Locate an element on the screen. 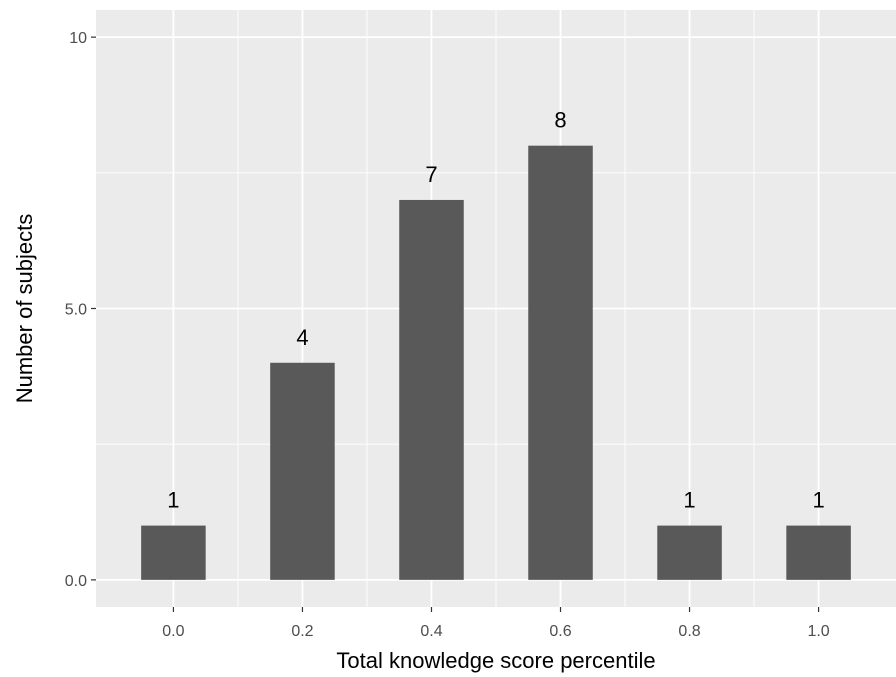 This screenshot has width=896, height=677. x-tick-label: 1.0 is located at coordinates (818, 631).